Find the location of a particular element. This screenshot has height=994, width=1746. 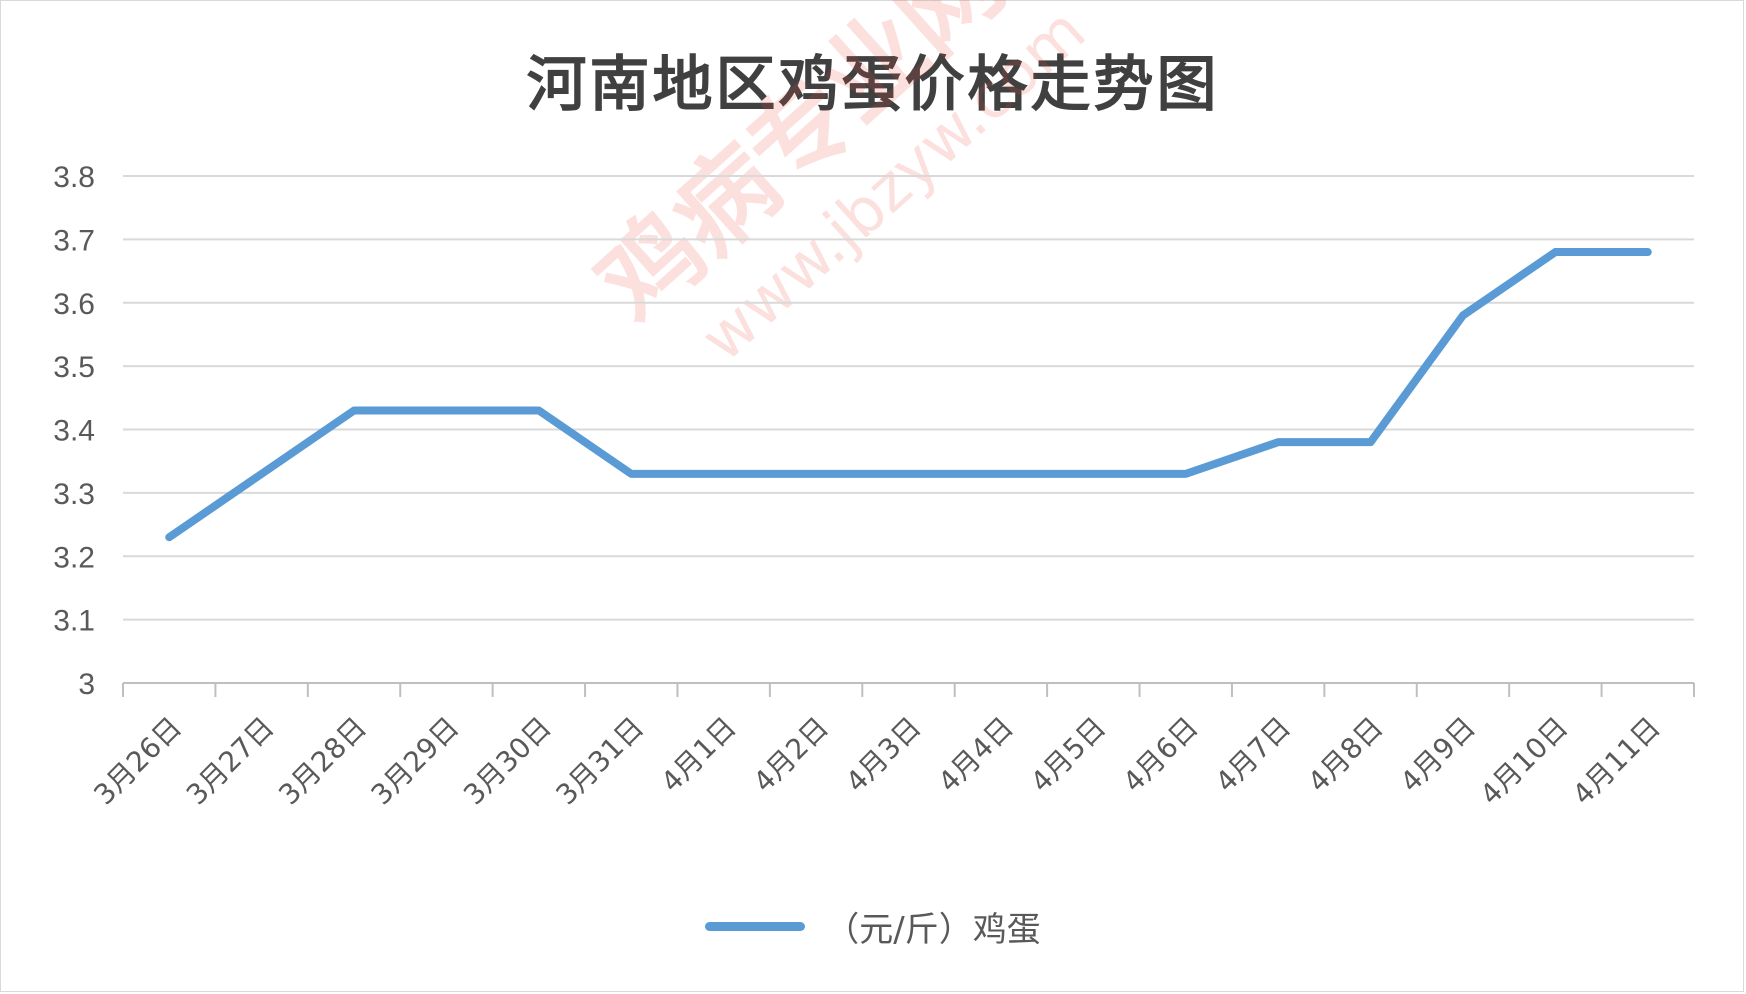

y-tick-label: 3.1 is located at coordinates (74, 621).